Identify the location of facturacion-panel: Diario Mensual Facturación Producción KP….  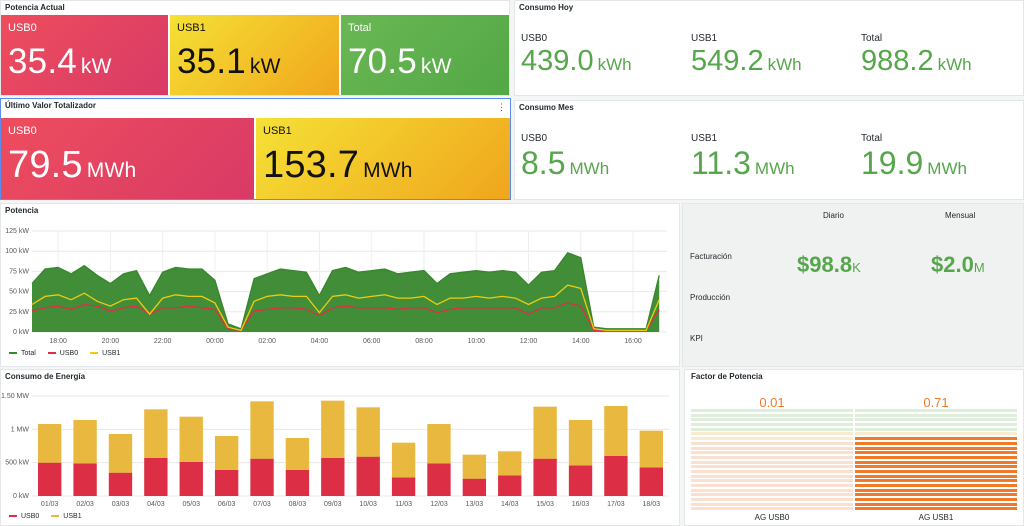
(853, 285).